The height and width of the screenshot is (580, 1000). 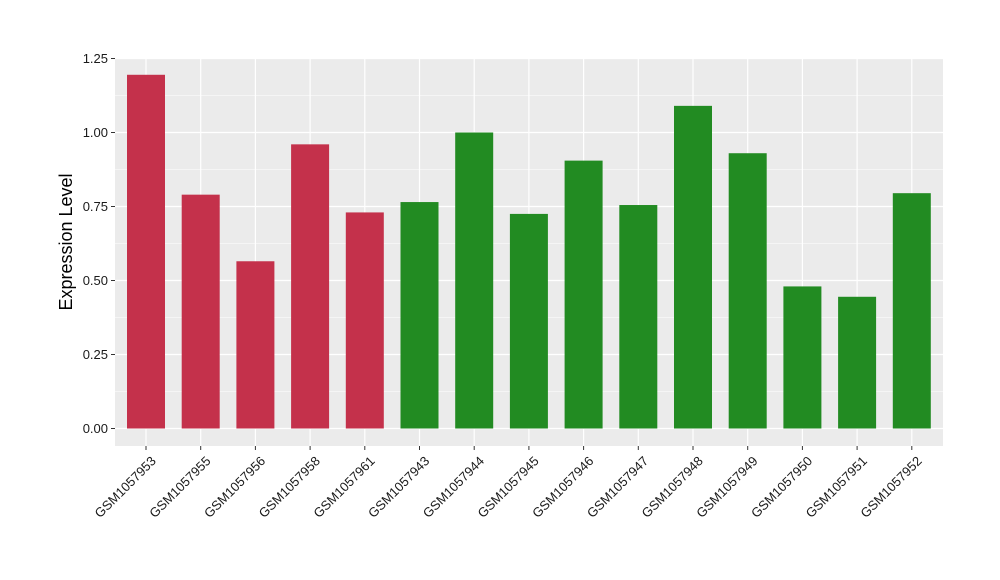 What do you see at coordinates (95, 58) in the screenshot?
I see `y-tick-label: 1.25` at bounding box center [95, 58].